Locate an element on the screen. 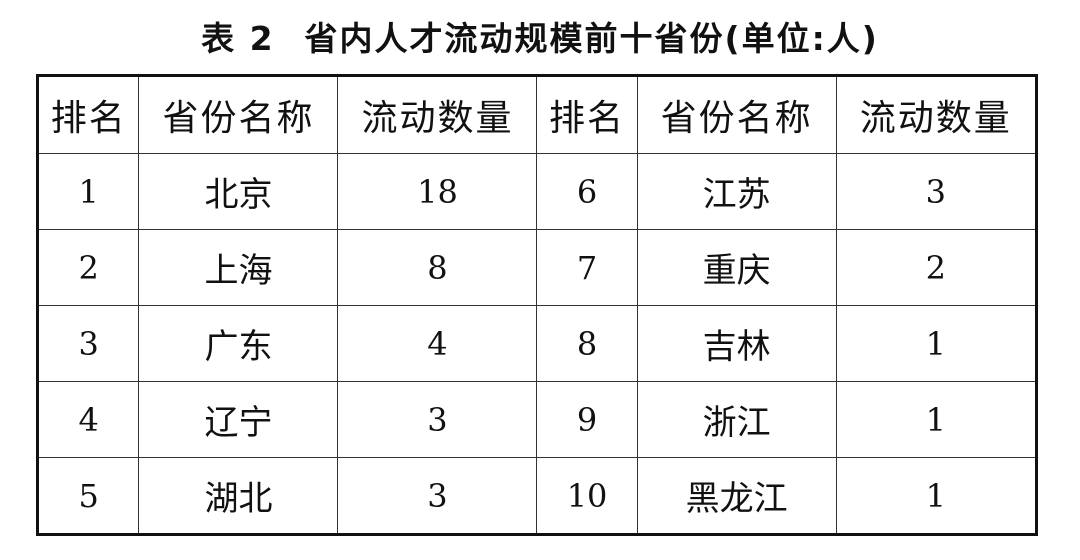 This screenshot has height=560, width=1080. table-caption: 省内人才流动规模前十省份(单位:人) is located at coordinates (591, 38).